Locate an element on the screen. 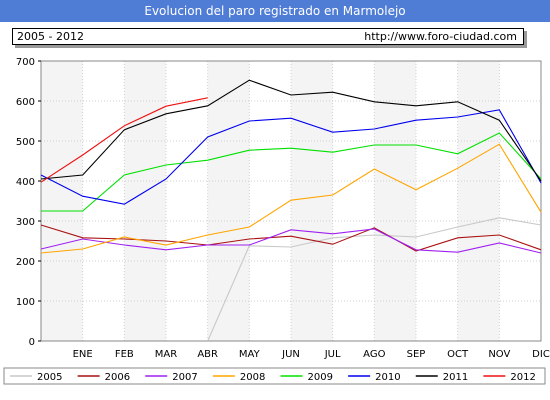  info-box: 2005 - 2012 http://www.foro-ciudad.com is located at coordinates (268, 36).